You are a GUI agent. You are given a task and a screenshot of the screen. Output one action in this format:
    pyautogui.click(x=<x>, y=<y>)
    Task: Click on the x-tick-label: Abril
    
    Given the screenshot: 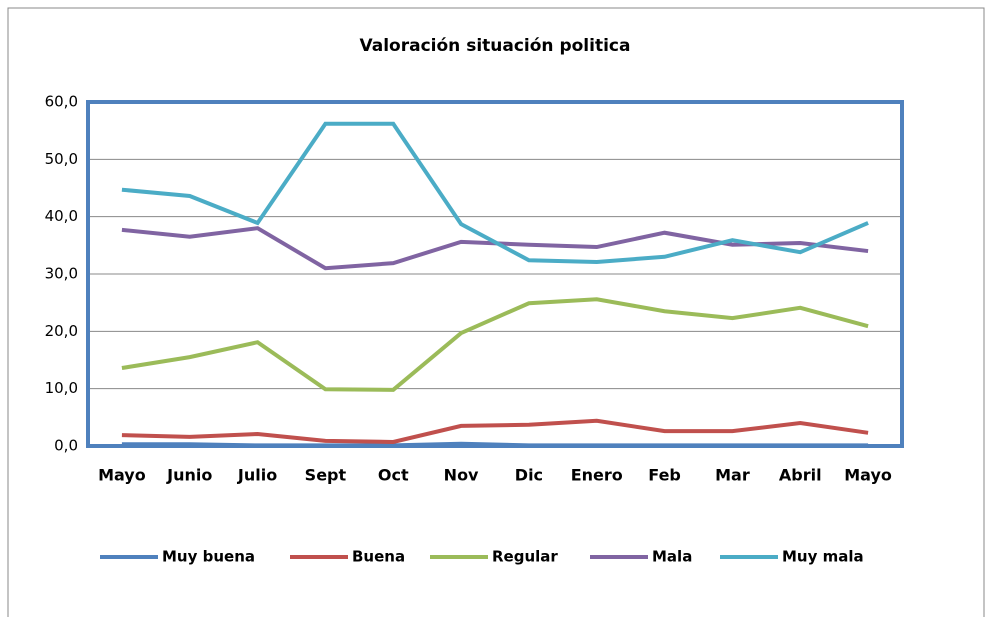 What is the action you would take?
    pyautogui.click(x=800, y=475)
    